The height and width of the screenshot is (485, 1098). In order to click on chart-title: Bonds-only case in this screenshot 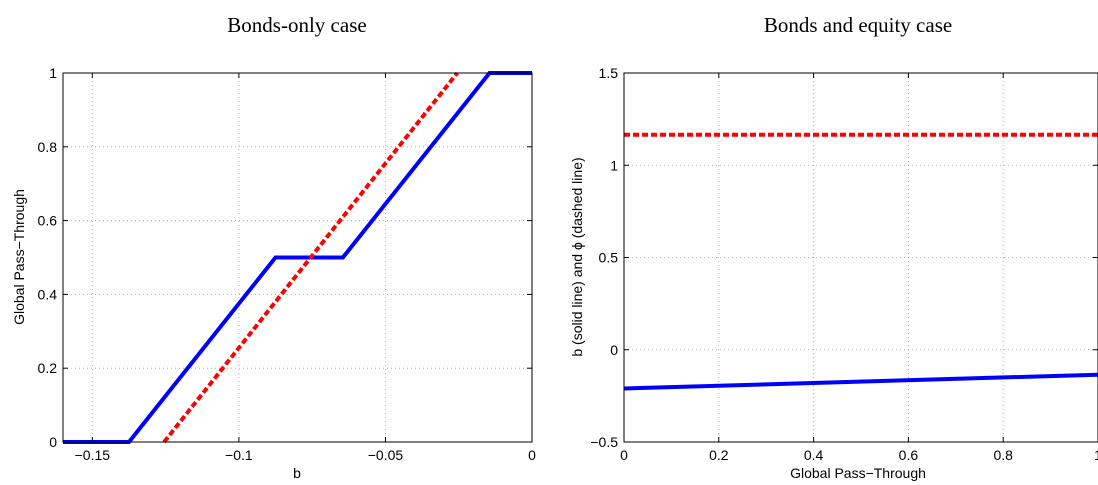, I will do `click(296, 25)`.